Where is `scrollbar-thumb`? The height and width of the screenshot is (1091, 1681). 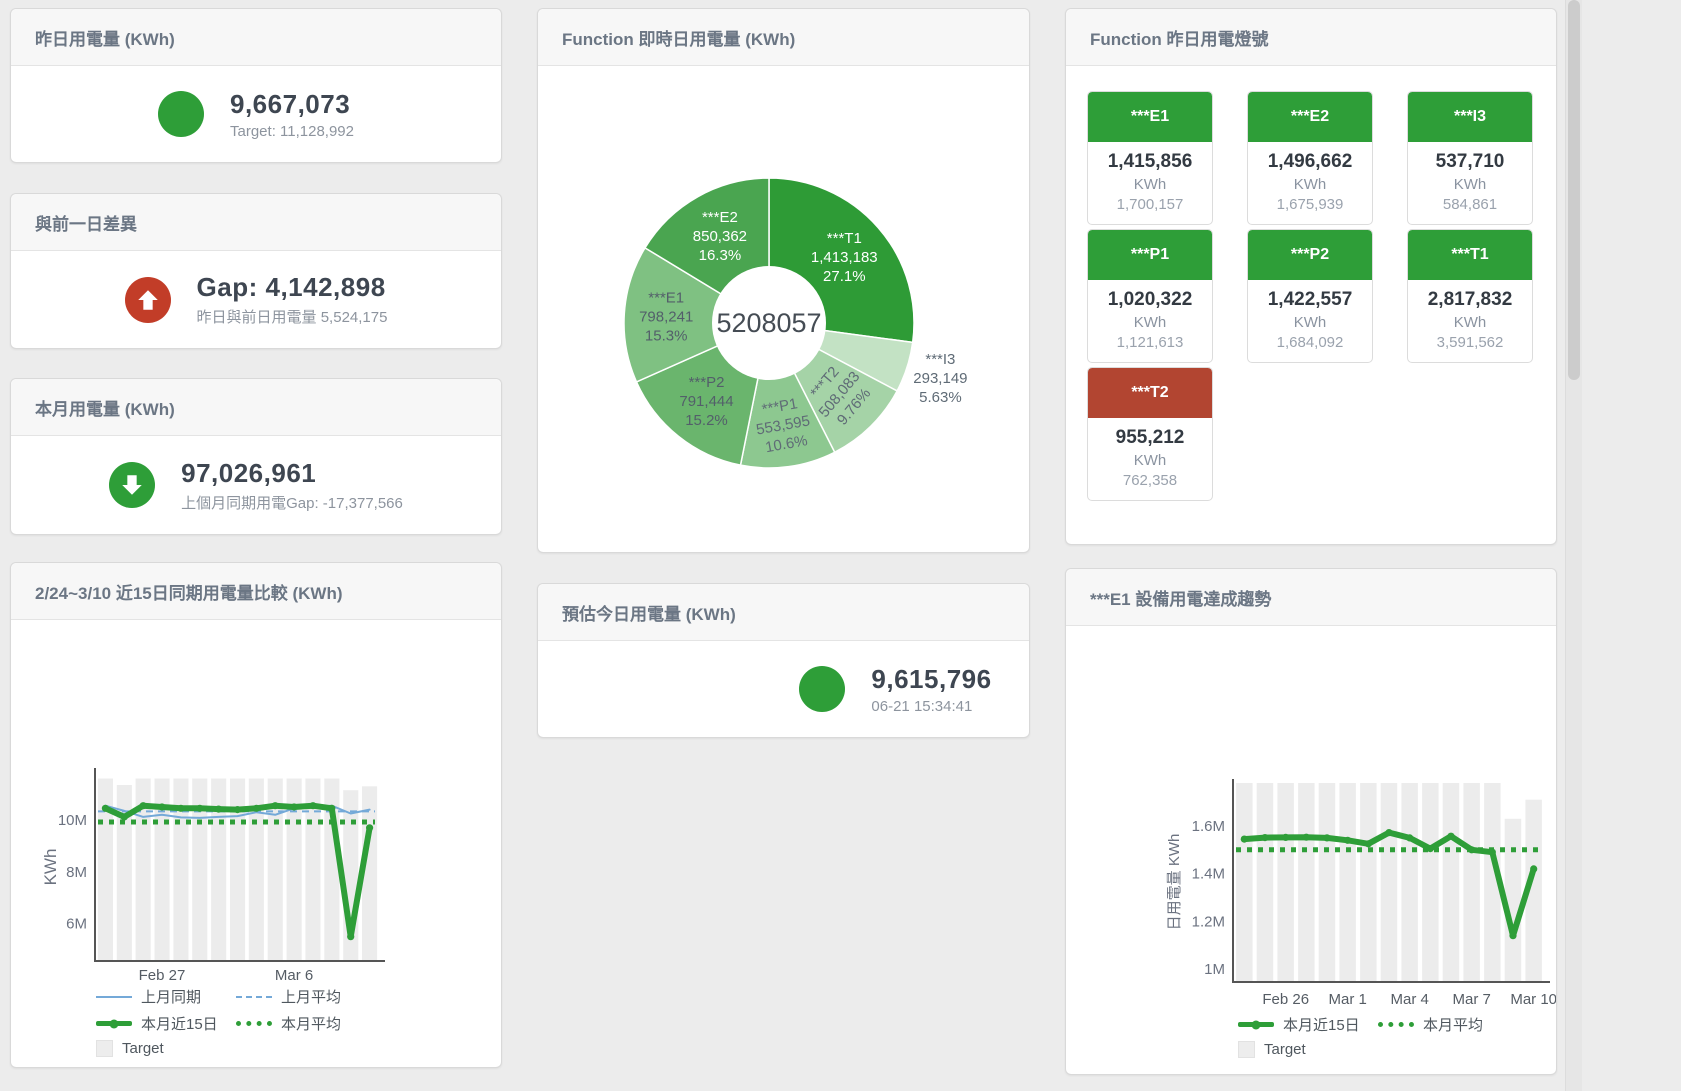 scrollbar-thumb is located at coordinates (1574, 190).